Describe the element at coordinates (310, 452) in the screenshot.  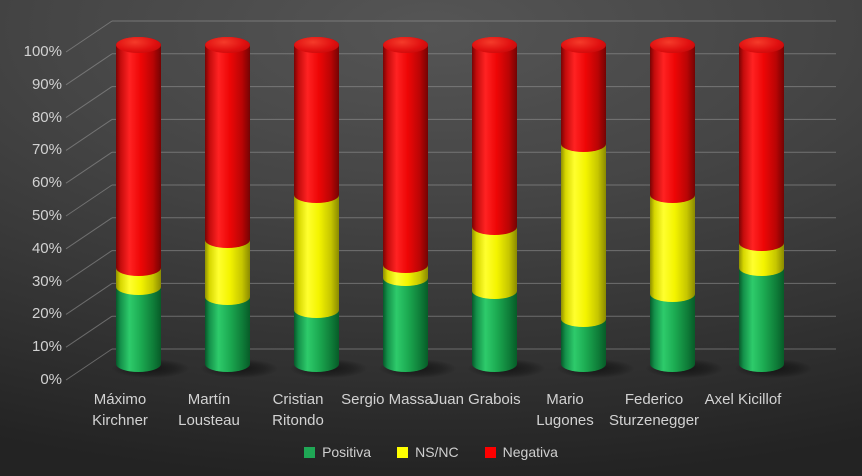
I see `legend-swatch-positiva` at that location.